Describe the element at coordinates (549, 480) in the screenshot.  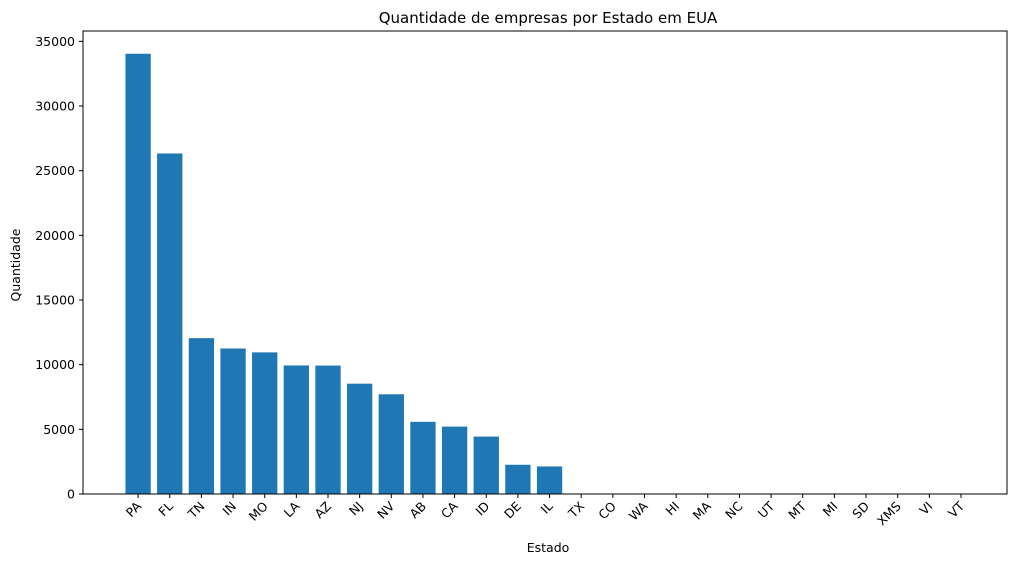
I see `bar-il` at that location.